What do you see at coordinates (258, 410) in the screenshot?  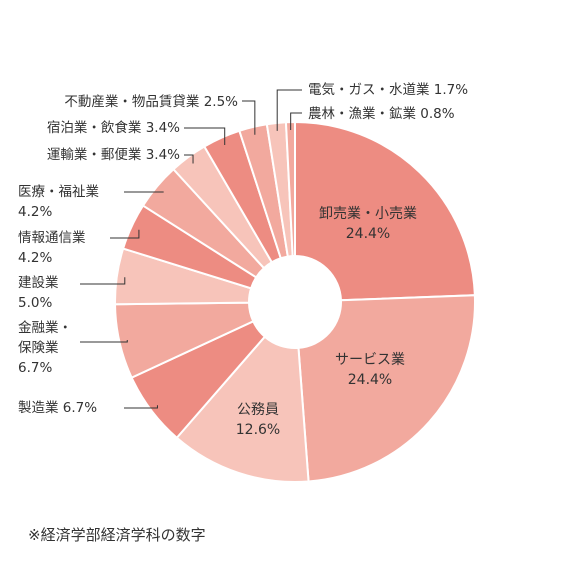 I see `slice-label: 公務員` at bounding box center [258, 410].